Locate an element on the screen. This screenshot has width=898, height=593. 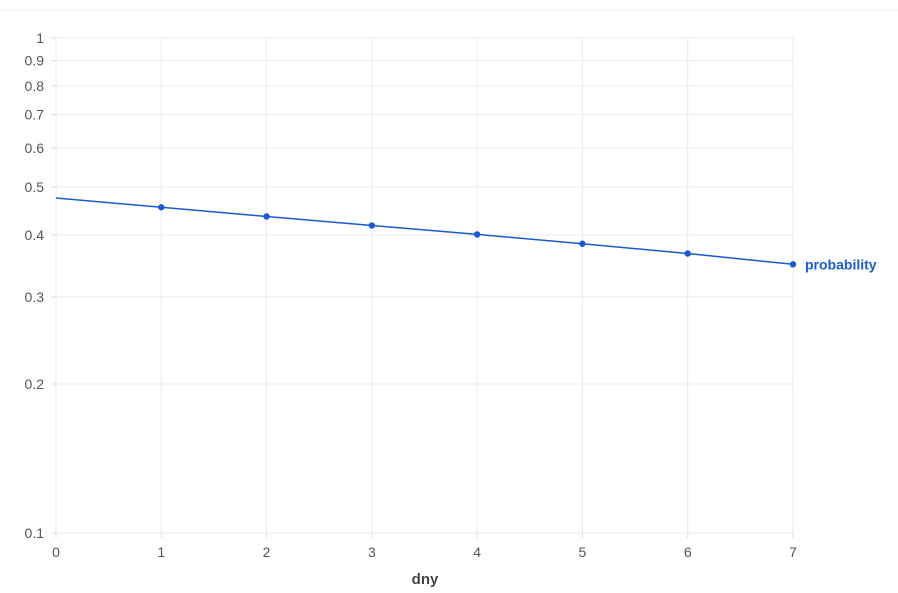
x-tick-label: 5 is located at coordinates (583, 552).